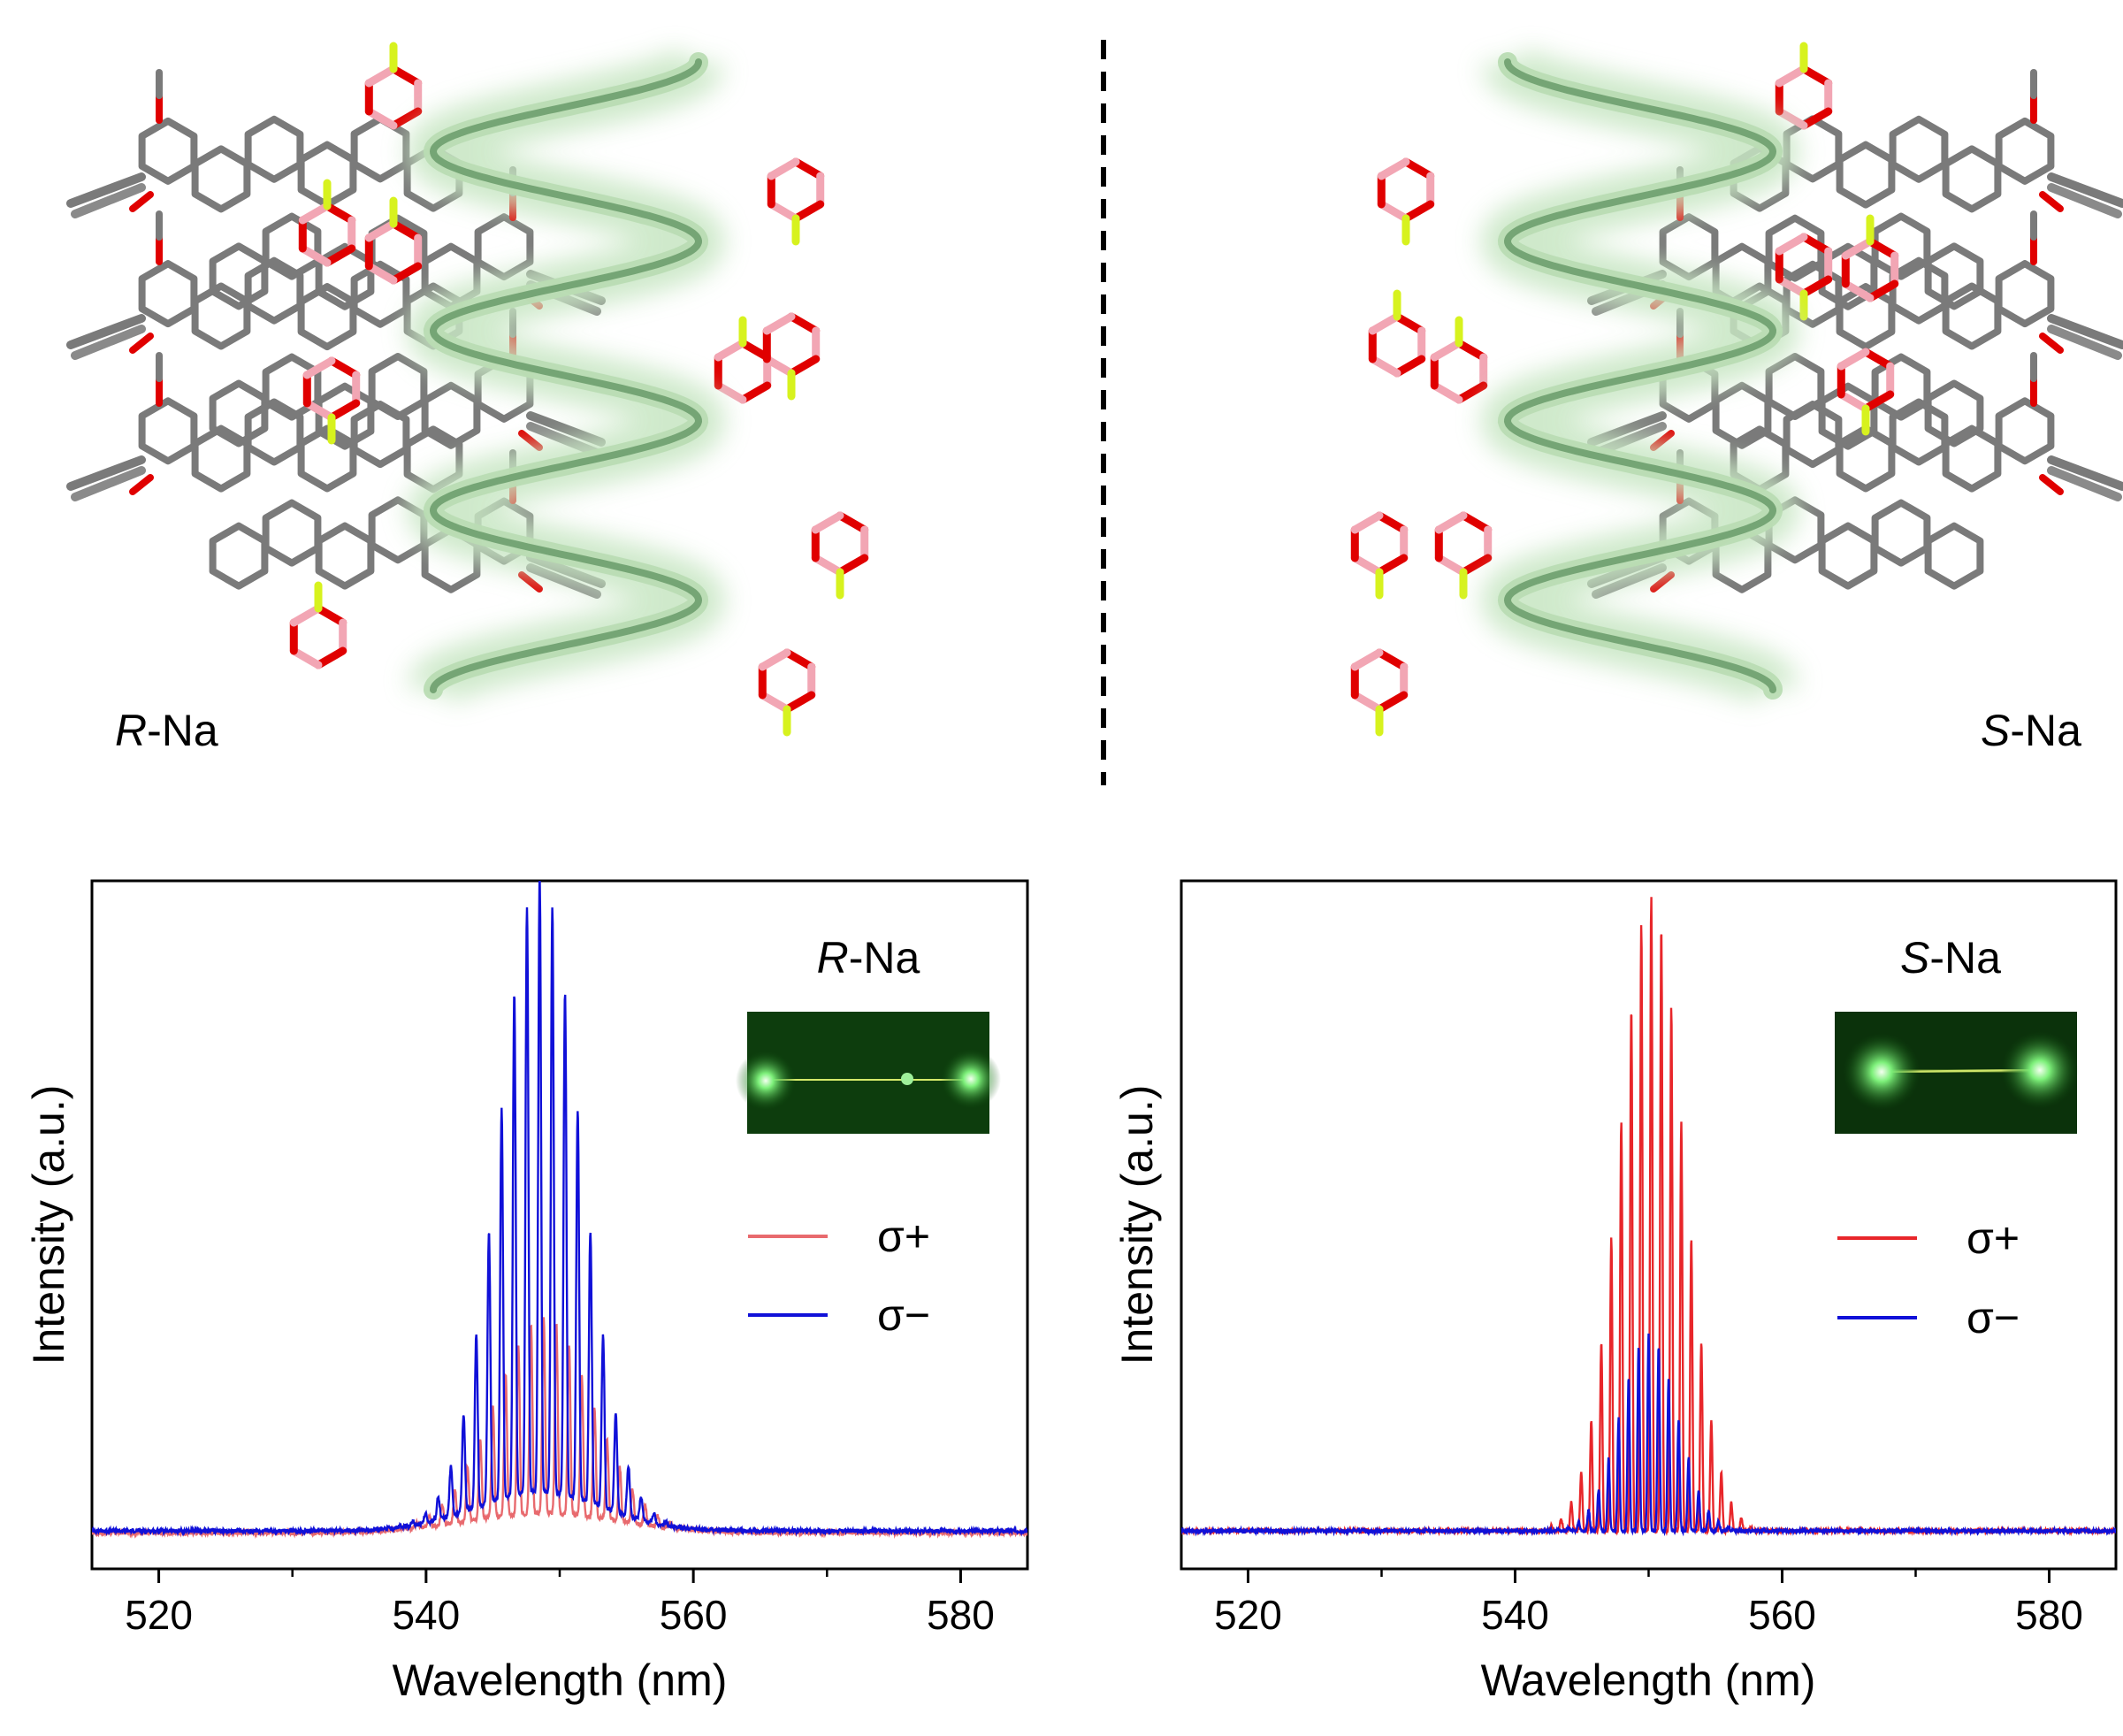 The image size is (2123, 1736). What do you see at coordinates (694, 1615) in the screenshot?
I see `x-tick-label: 560` at bounding box center [694, 1615].